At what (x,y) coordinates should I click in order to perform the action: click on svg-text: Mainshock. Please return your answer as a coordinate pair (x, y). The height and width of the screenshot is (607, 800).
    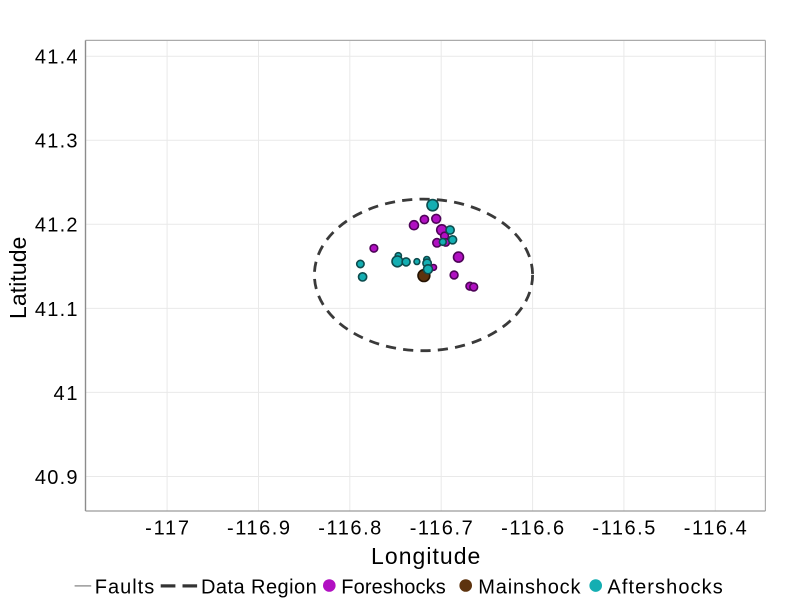
    Looking at the image, I should click on (529, 587).